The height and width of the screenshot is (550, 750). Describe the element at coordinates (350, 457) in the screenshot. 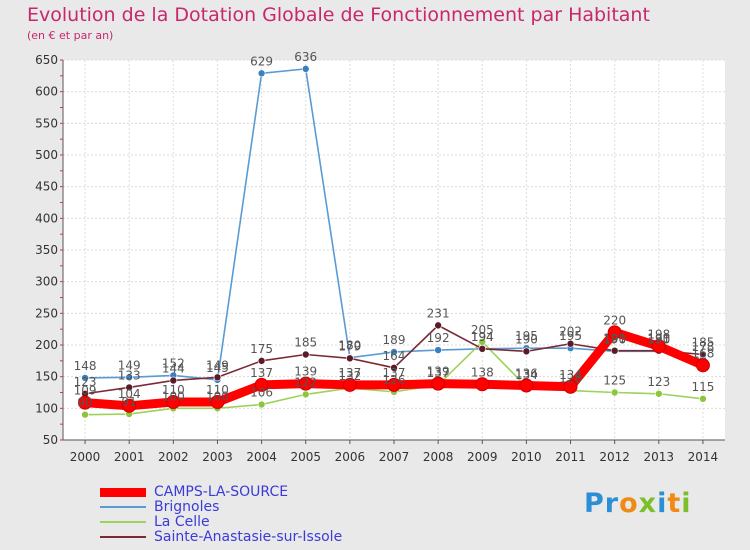

I see `x-tick-label: 2006` at that location.